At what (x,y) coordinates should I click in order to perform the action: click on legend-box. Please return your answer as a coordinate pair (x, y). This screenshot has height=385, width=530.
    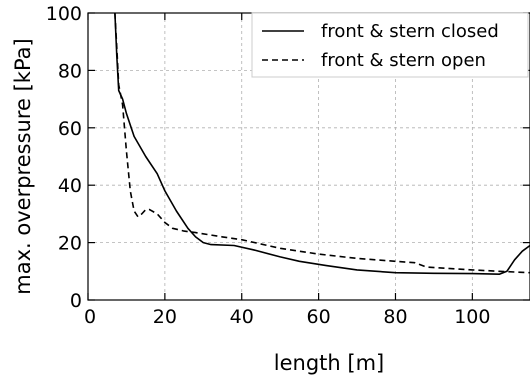
    Looking at the image, I should click on (390, 45).